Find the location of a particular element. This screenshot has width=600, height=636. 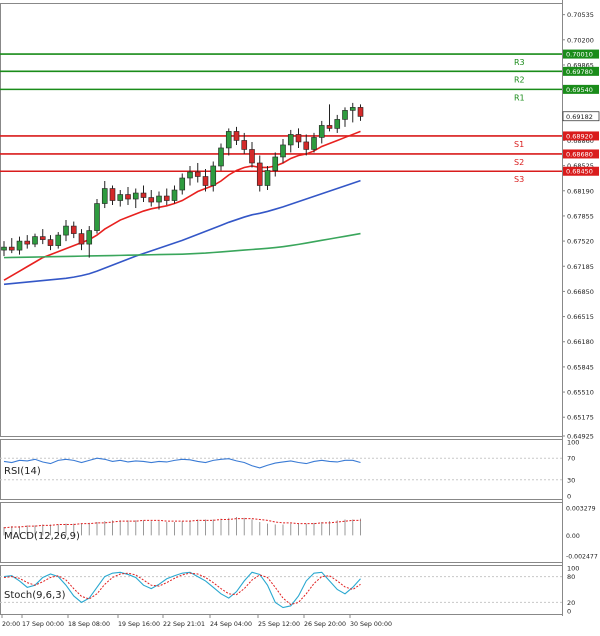

price-tick-label: 0.65845 is located at coordinates (580, 367).